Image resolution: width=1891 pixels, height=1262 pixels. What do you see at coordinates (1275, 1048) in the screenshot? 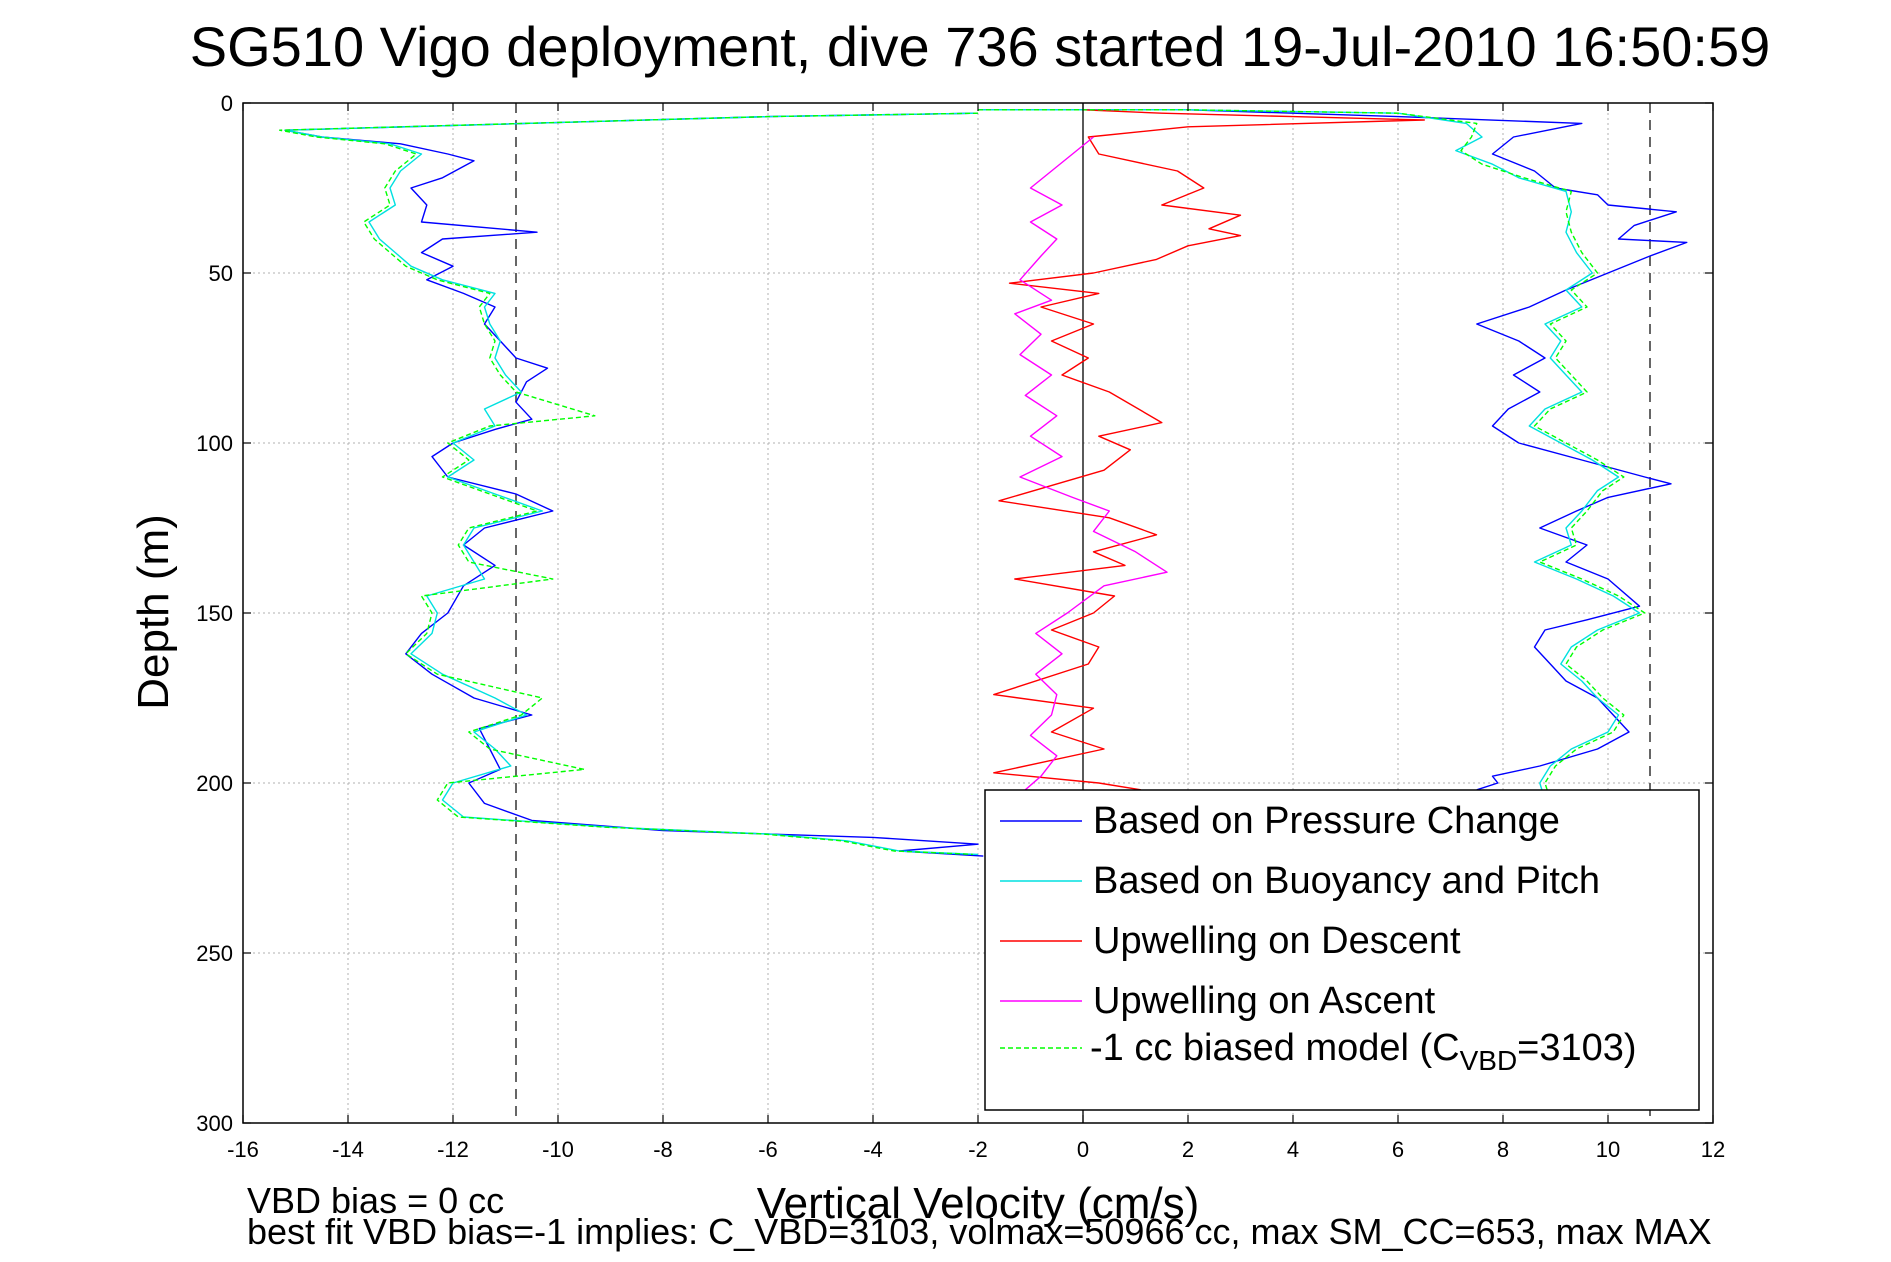
I see `legend-label-prefix: -1 cc biased model (C` at bounding box center [1275, 1048].